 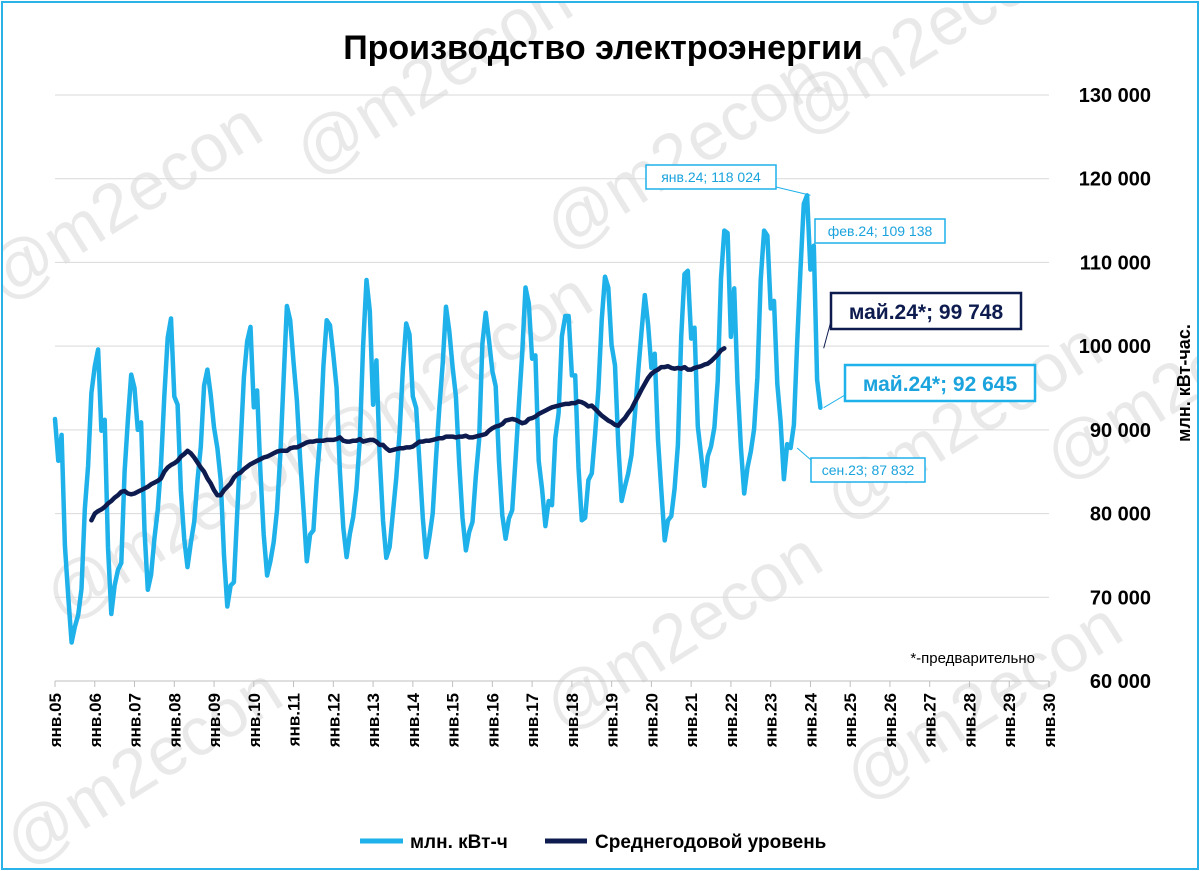 I want to click on x-tick-label: янв.08, so click(x=174, y=720).